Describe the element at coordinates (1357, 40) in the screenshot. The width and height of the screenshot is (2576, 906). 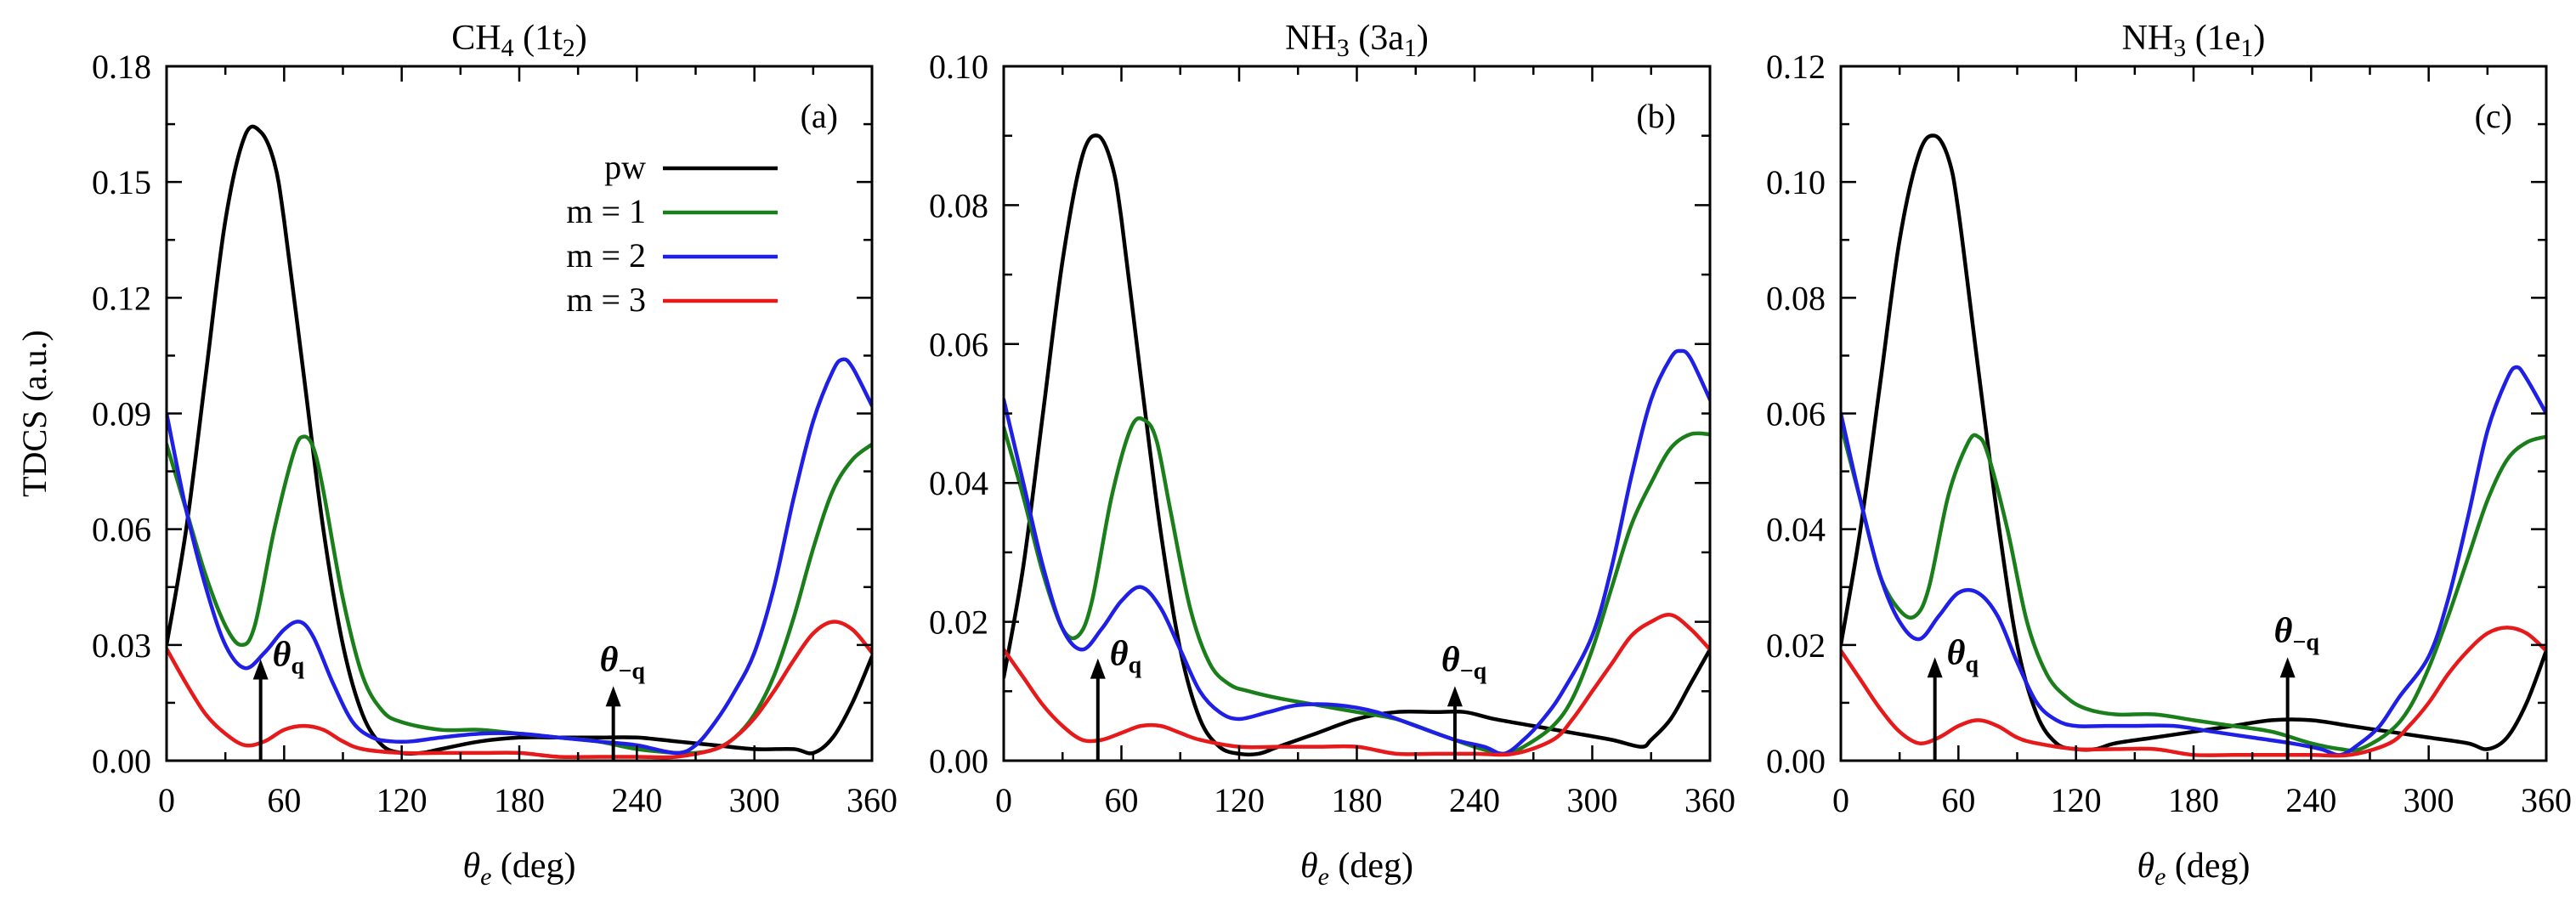
I see `chart-title: NH3 (3a1)` at that location.